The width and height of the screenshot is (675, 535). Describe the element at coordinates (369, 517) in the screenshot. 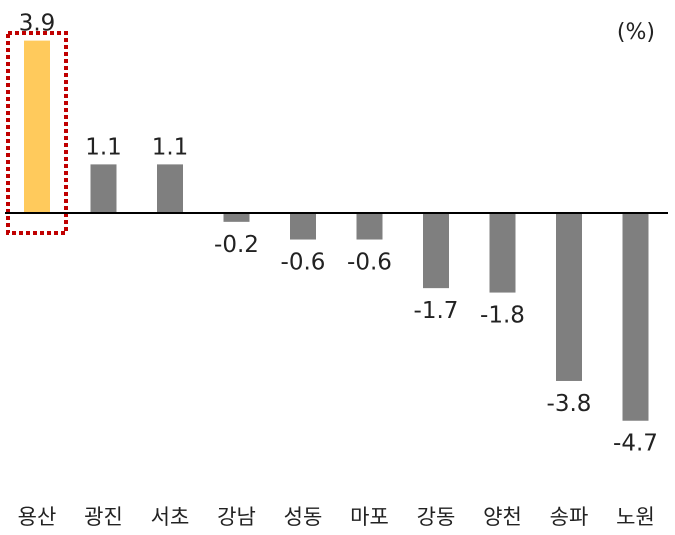

I see `category-label-6: 마포` at that location.